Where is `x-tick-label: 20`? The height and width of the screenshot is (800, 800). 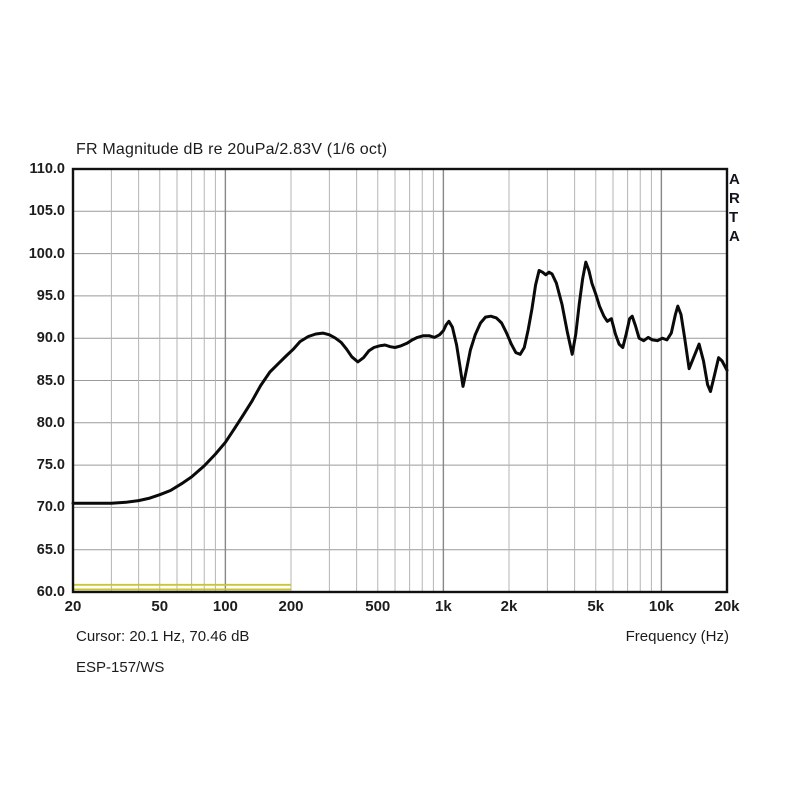
x-tick-label: 20 is located at coordinates (73, 606).